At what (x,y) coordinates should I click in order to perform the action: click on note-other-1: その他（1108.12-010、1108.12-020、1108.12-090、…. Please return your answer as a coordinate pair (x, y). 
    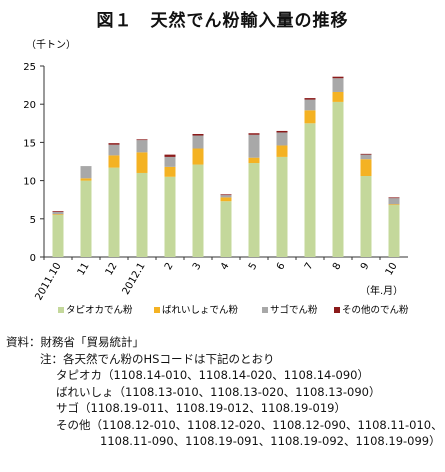
    Looking at the image, I should click on (249, 424).